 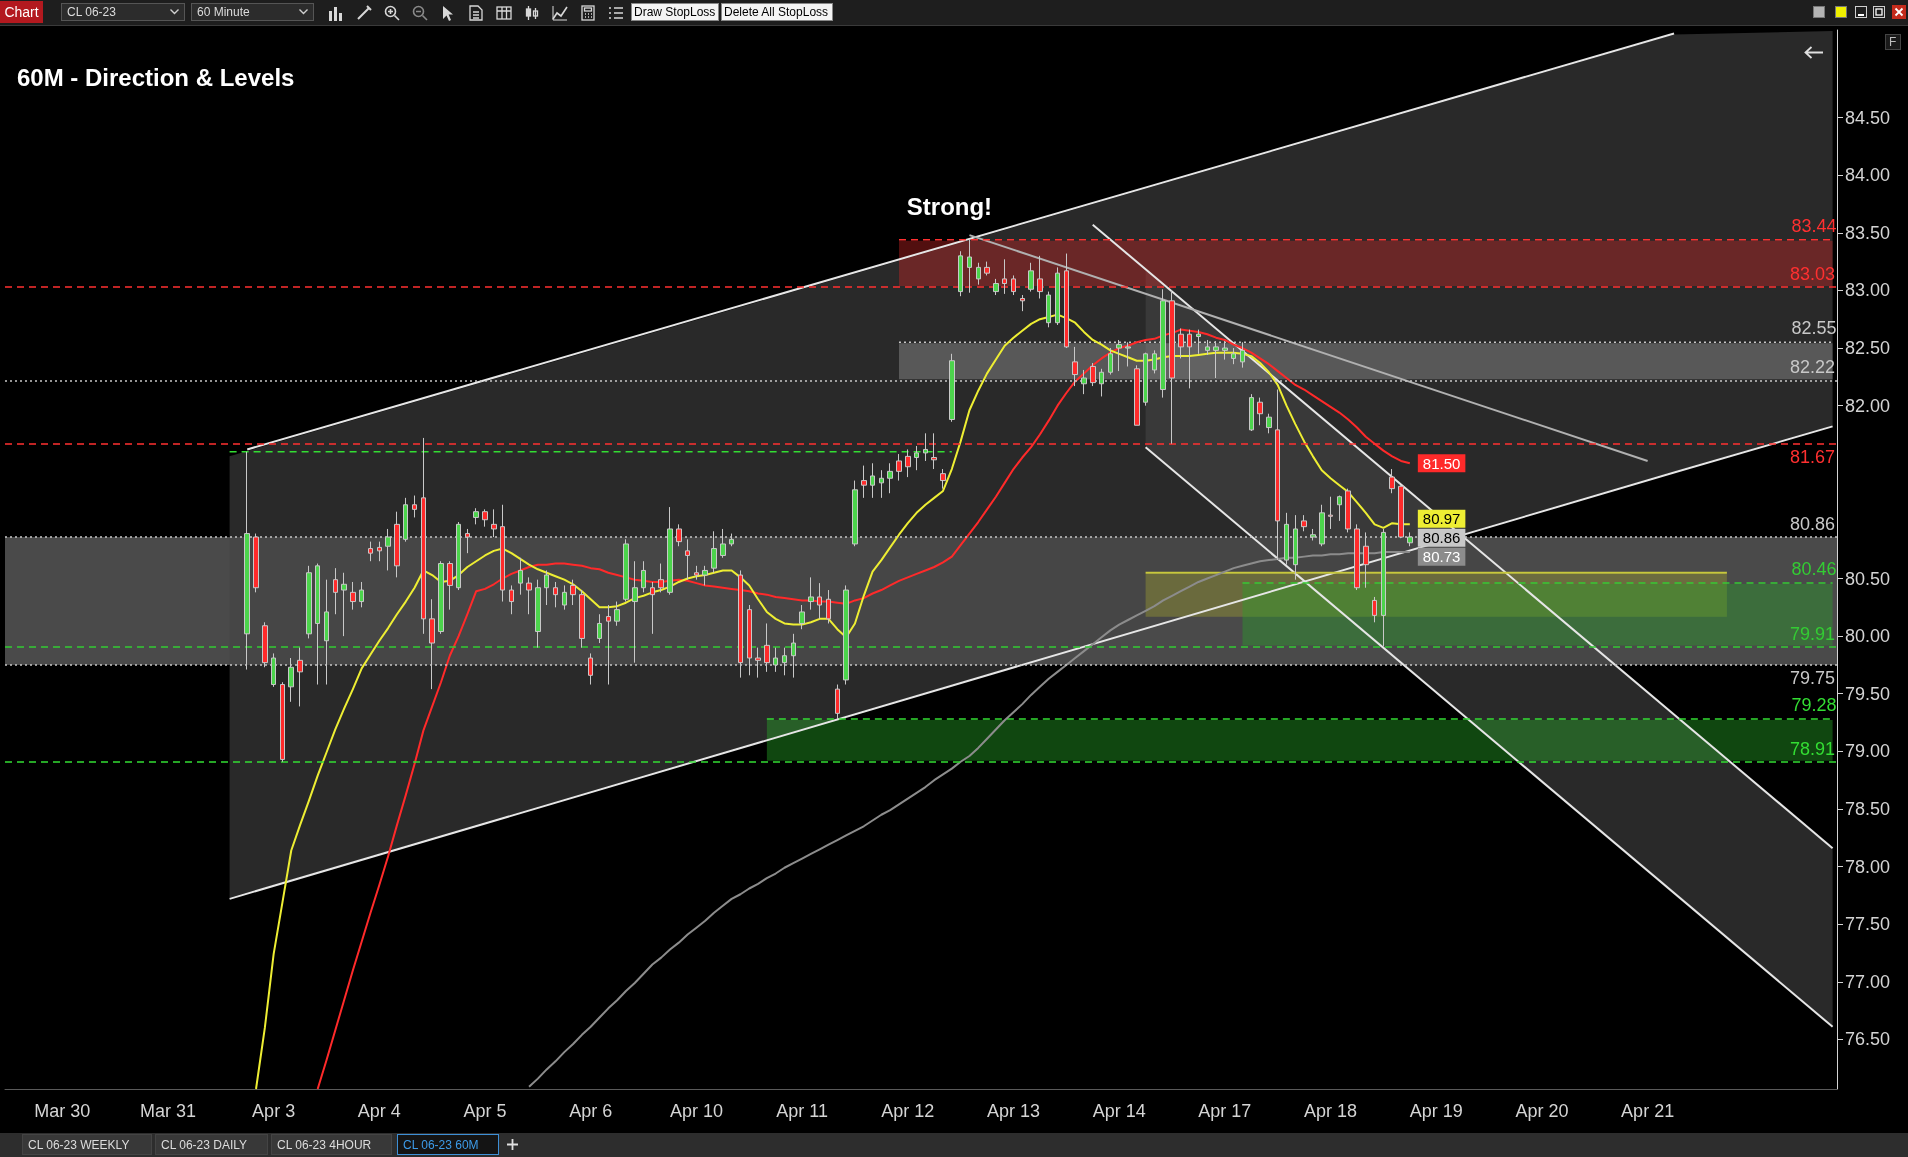 What do you see at coordinates (1868, 981) in the screenshot?
I see `y-tick-label: 77.00` at bounding box center [1868, 981].